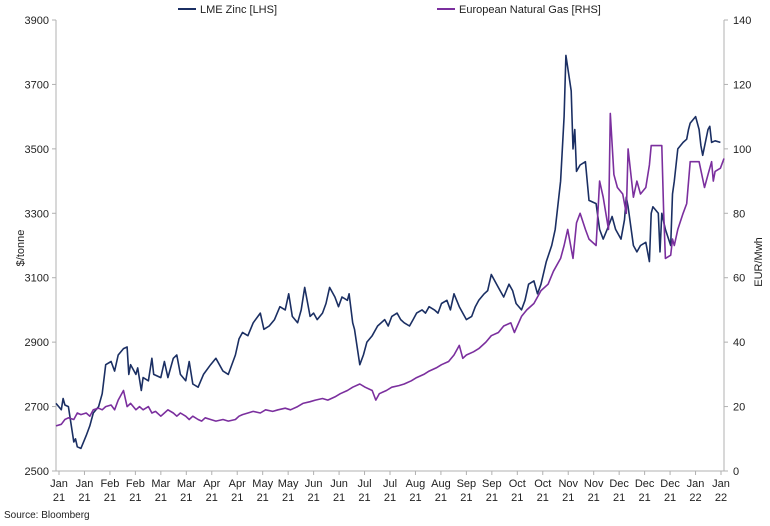  What do you see at coordinates (736, 472) in the screenshot?
I see `right-tick-label: 0` at bounding box center [736, 472].